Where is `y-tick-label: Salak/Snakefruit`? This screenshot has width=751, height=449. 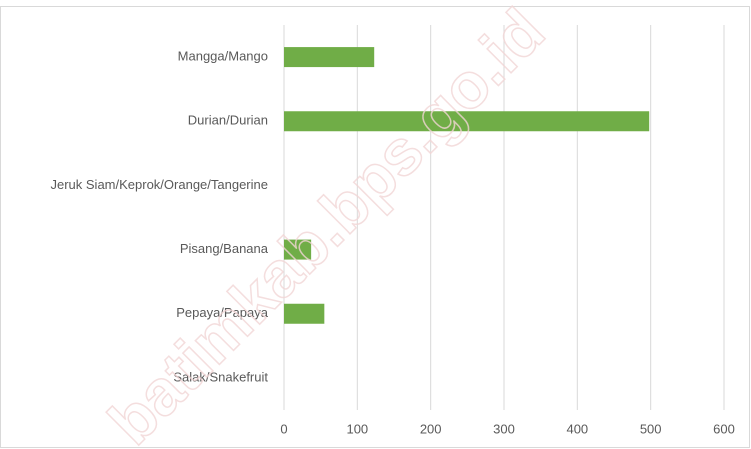 y-tick-label: Salak/Snakefruit is located at coordinates (220, 376).